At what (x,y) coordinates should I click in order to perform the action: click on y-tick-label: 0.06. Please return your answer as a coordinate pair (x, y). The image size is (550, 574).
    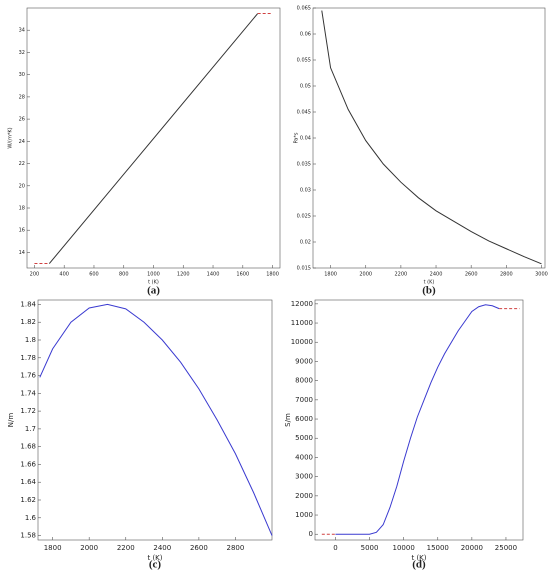
    Looking at the image, I should click on (305, 35).